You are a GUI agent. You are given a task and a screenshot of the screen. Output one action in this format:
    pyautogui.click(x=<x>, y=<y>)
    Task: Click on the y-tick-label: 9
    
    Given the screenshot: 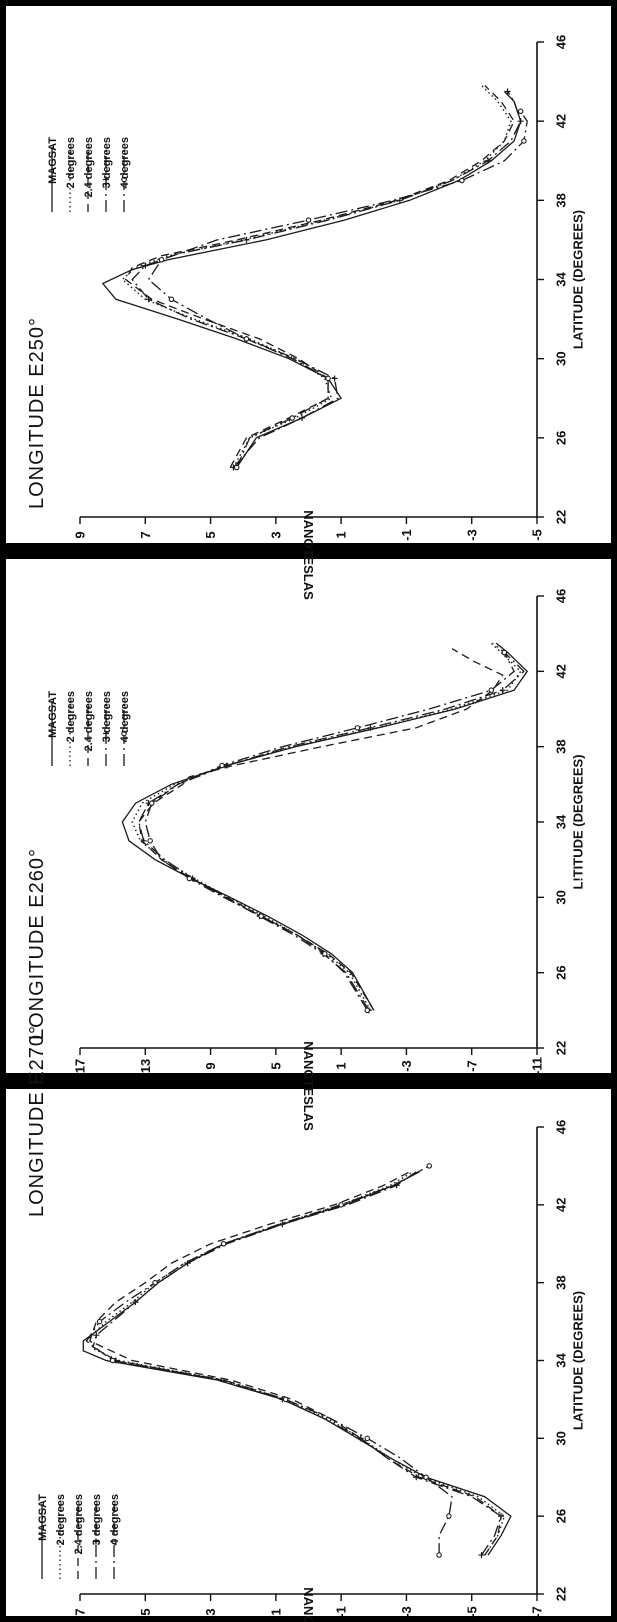 What is the action you would take?
    pyautogui.click(x=210, y=1065)
    